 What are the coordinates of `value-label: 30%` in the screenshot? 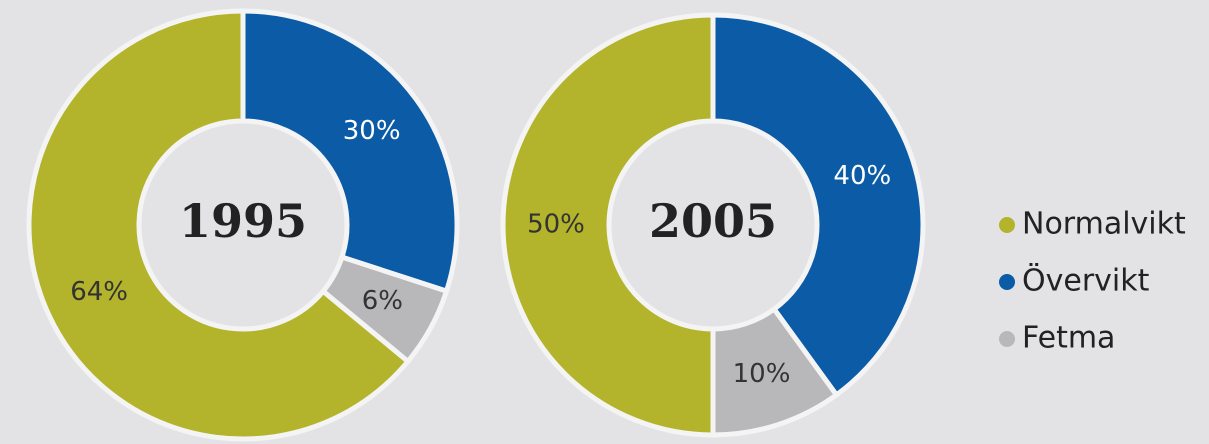 It's located at (372, 131).